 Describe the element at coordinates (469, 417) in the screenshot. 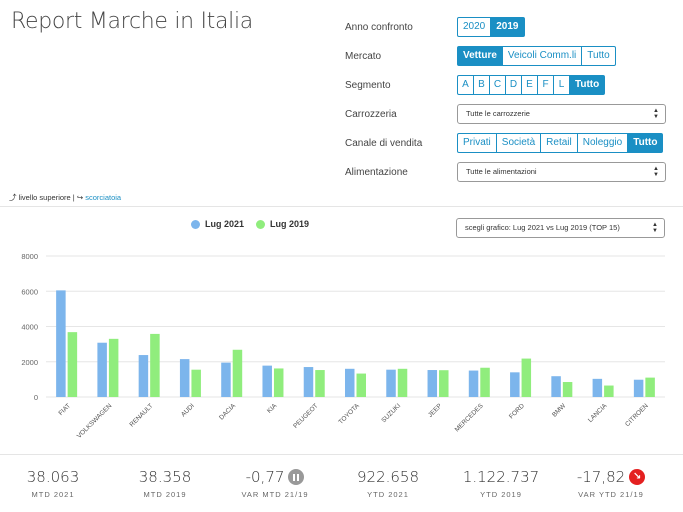

I see `x-tick-label: MERCEDES` at that location.